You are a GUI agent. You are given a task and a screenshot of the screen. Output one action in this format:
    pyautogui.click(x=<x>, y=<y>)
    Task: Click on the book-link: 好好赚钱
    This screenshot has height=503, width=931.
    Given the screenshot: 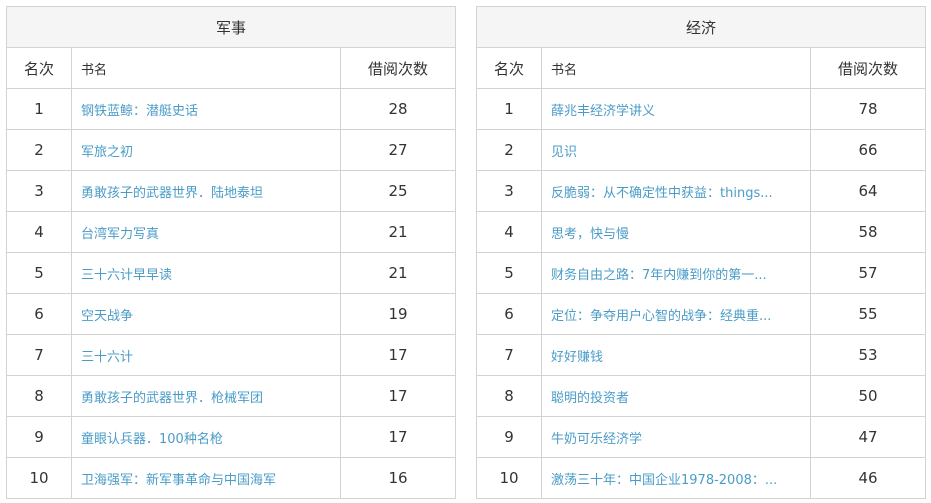 What is the action you would take?
    pyautogui.click(x=577, y=357)
    